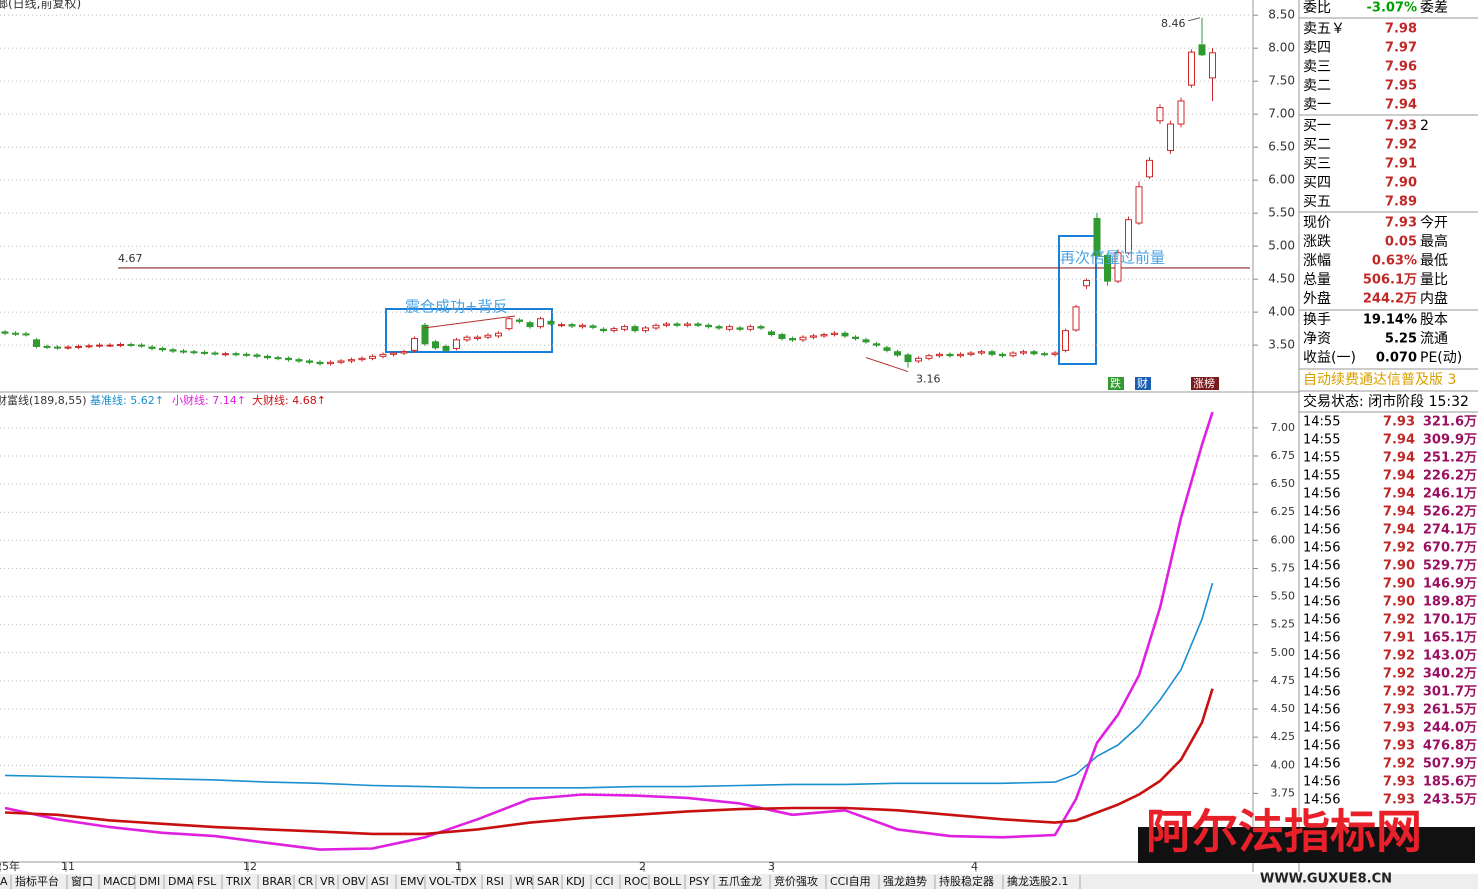  Describe the element at coordinates (1283, 427) in the screenshot. I see `y-tick-label: 7.00` at that location.